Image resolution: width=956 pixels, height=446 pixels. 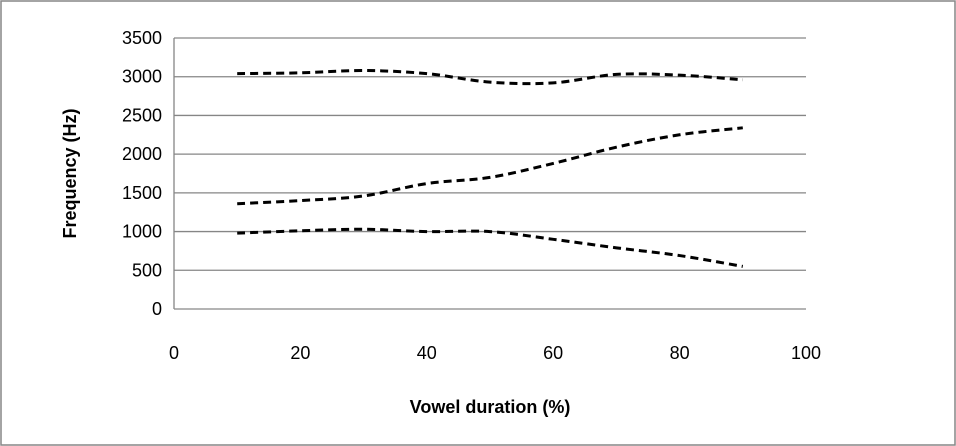 What do you see at coordinates (142, 173) in the screenshot?
I see `y-axis-ticks: 0 500 1000 1500 2000 2500 3000 3500` at bounding box center [142, 173].